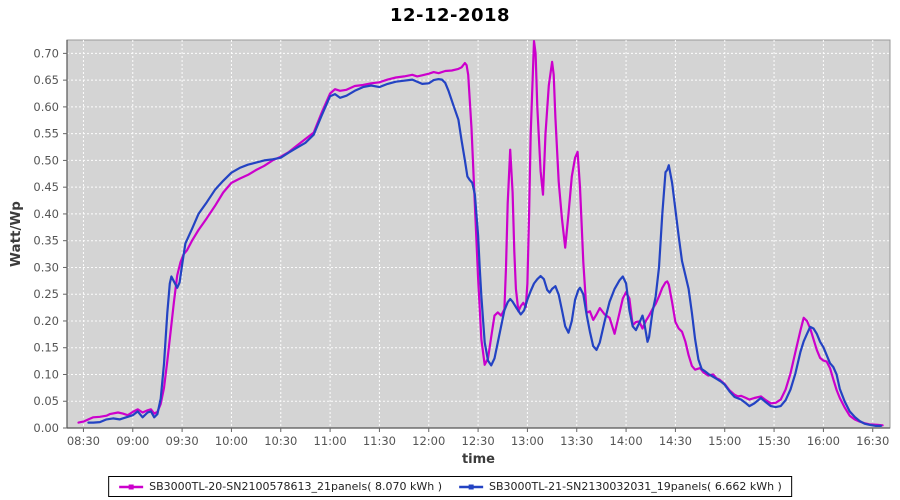 The image size is (900, 500). Describe the element at coordinates (46, 53) in the screenshot. I see `svg-text: 0.70` at that location.